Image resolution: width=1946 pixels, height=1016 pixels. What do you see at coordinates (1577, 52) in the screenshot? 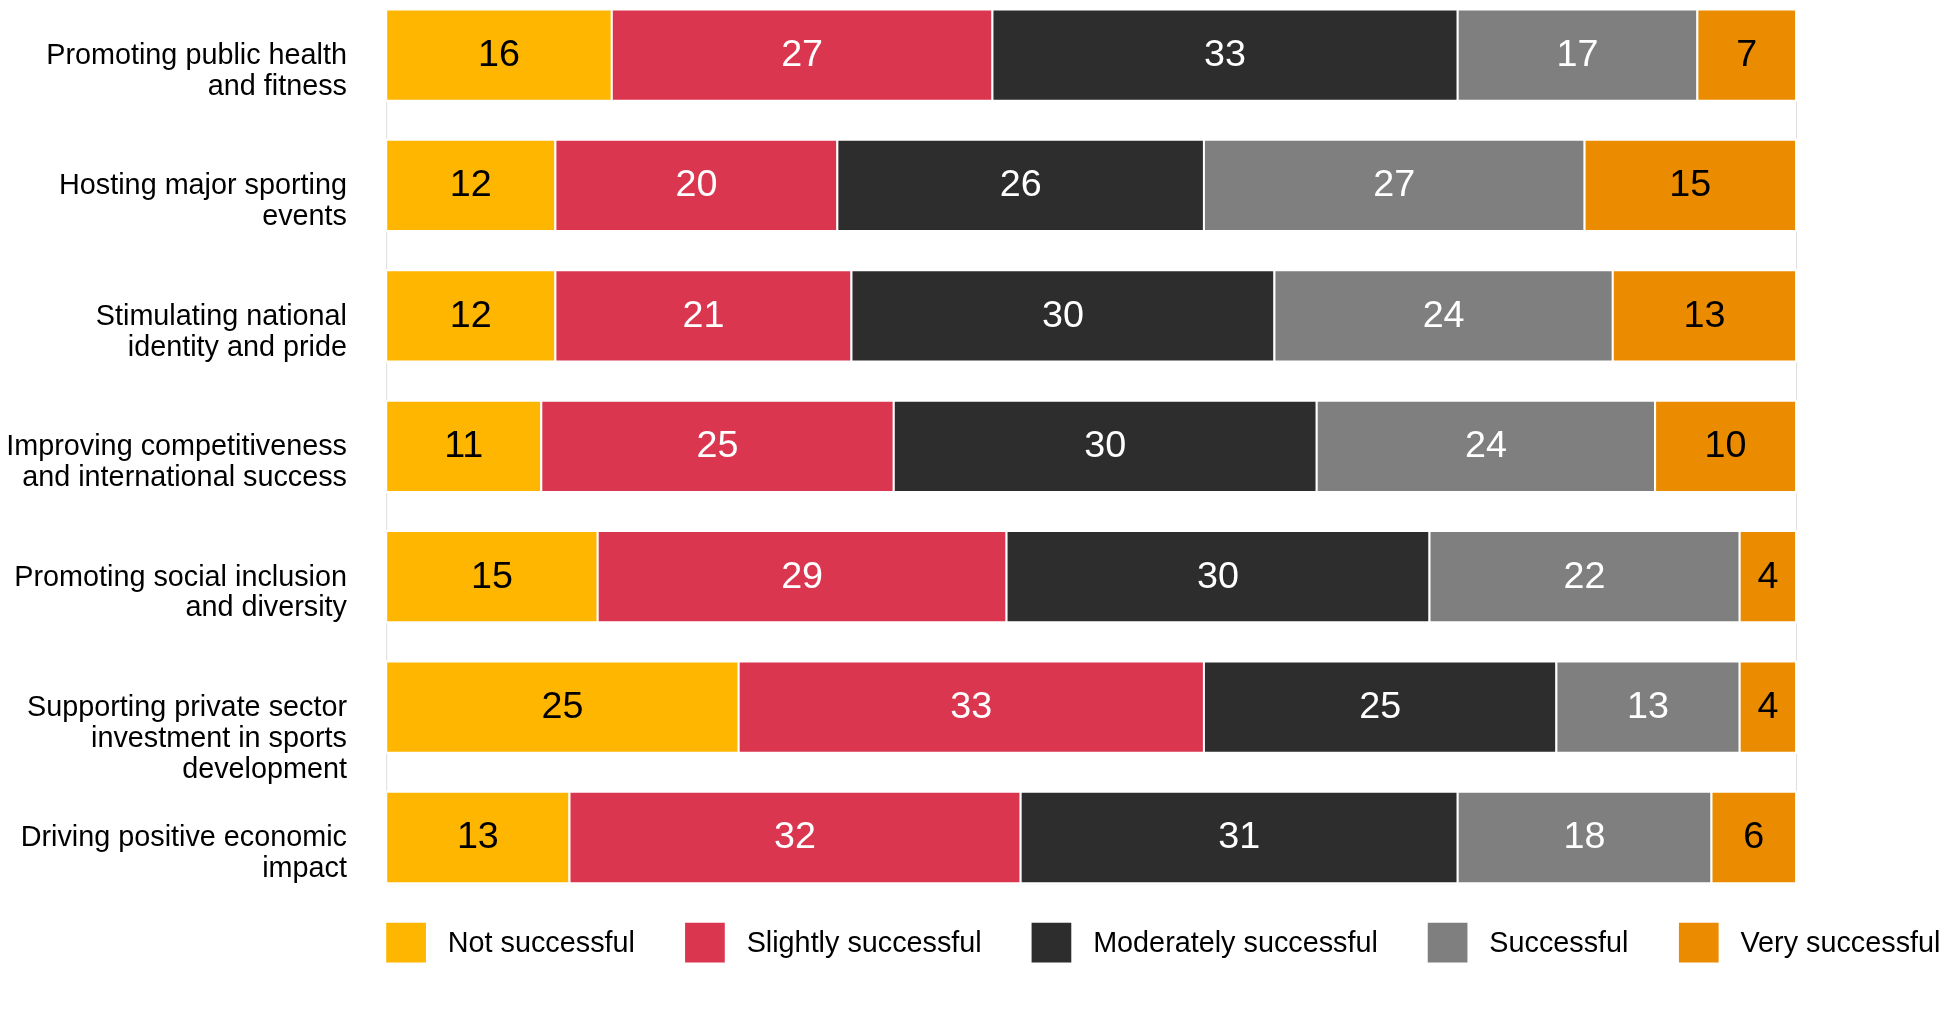
I see `data-label: 17` at bounding box center [1577, 52].